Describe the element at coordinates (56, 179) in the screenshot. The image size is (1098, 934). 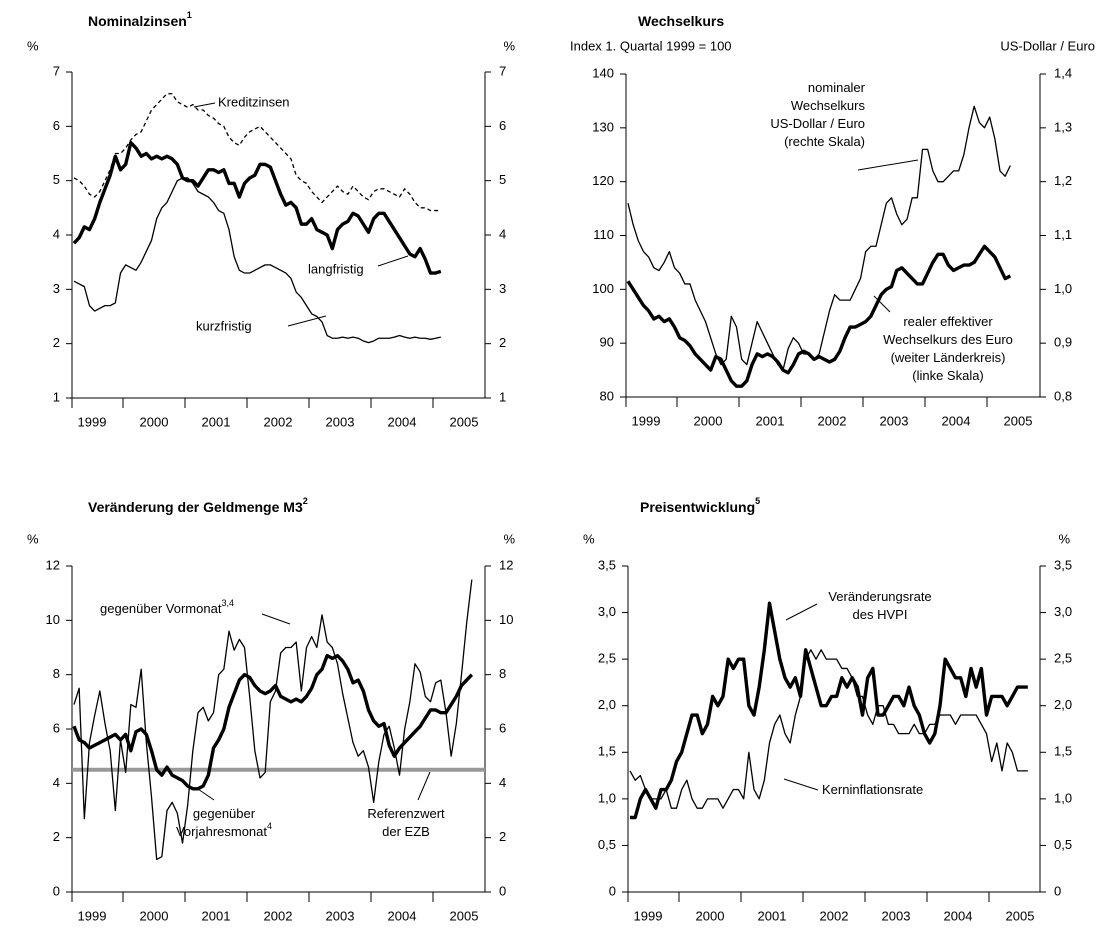
I see `y-tick-label: 5` at that location.